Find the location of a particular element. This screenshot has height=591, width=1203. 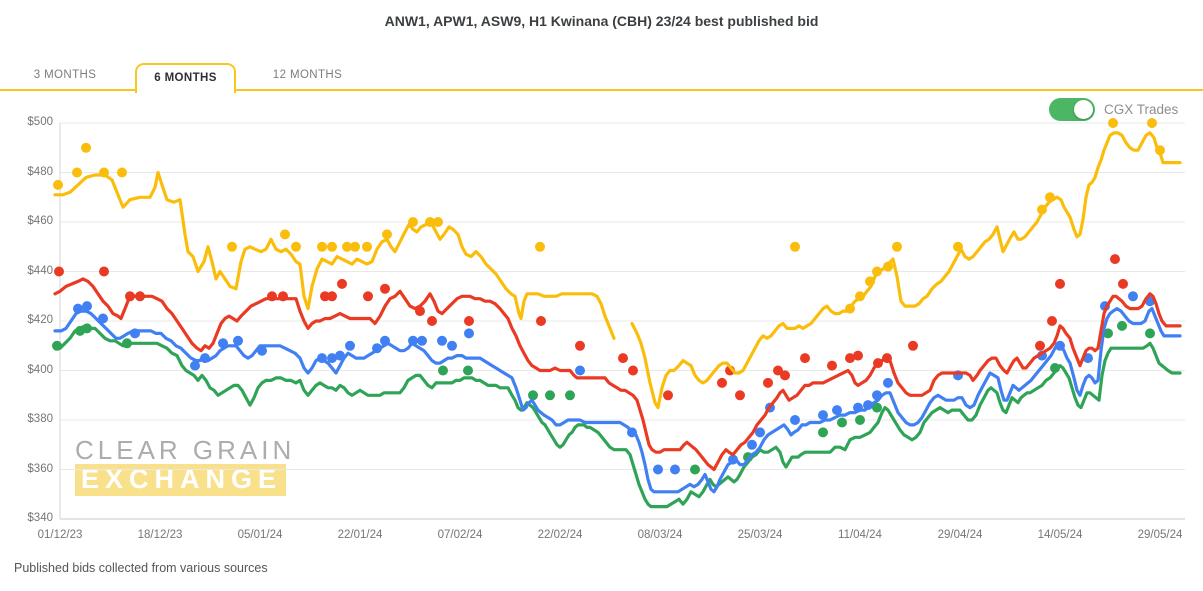

tab-12-months: 12 MONTHS is located at coordinates (307, 75).